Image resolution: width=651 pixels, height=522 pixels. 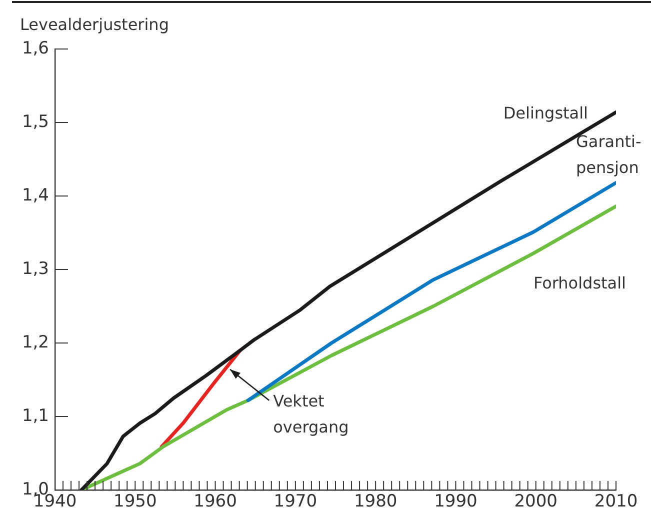 I want to click on x-tick-label: 1970, so click(x=296, y=502).